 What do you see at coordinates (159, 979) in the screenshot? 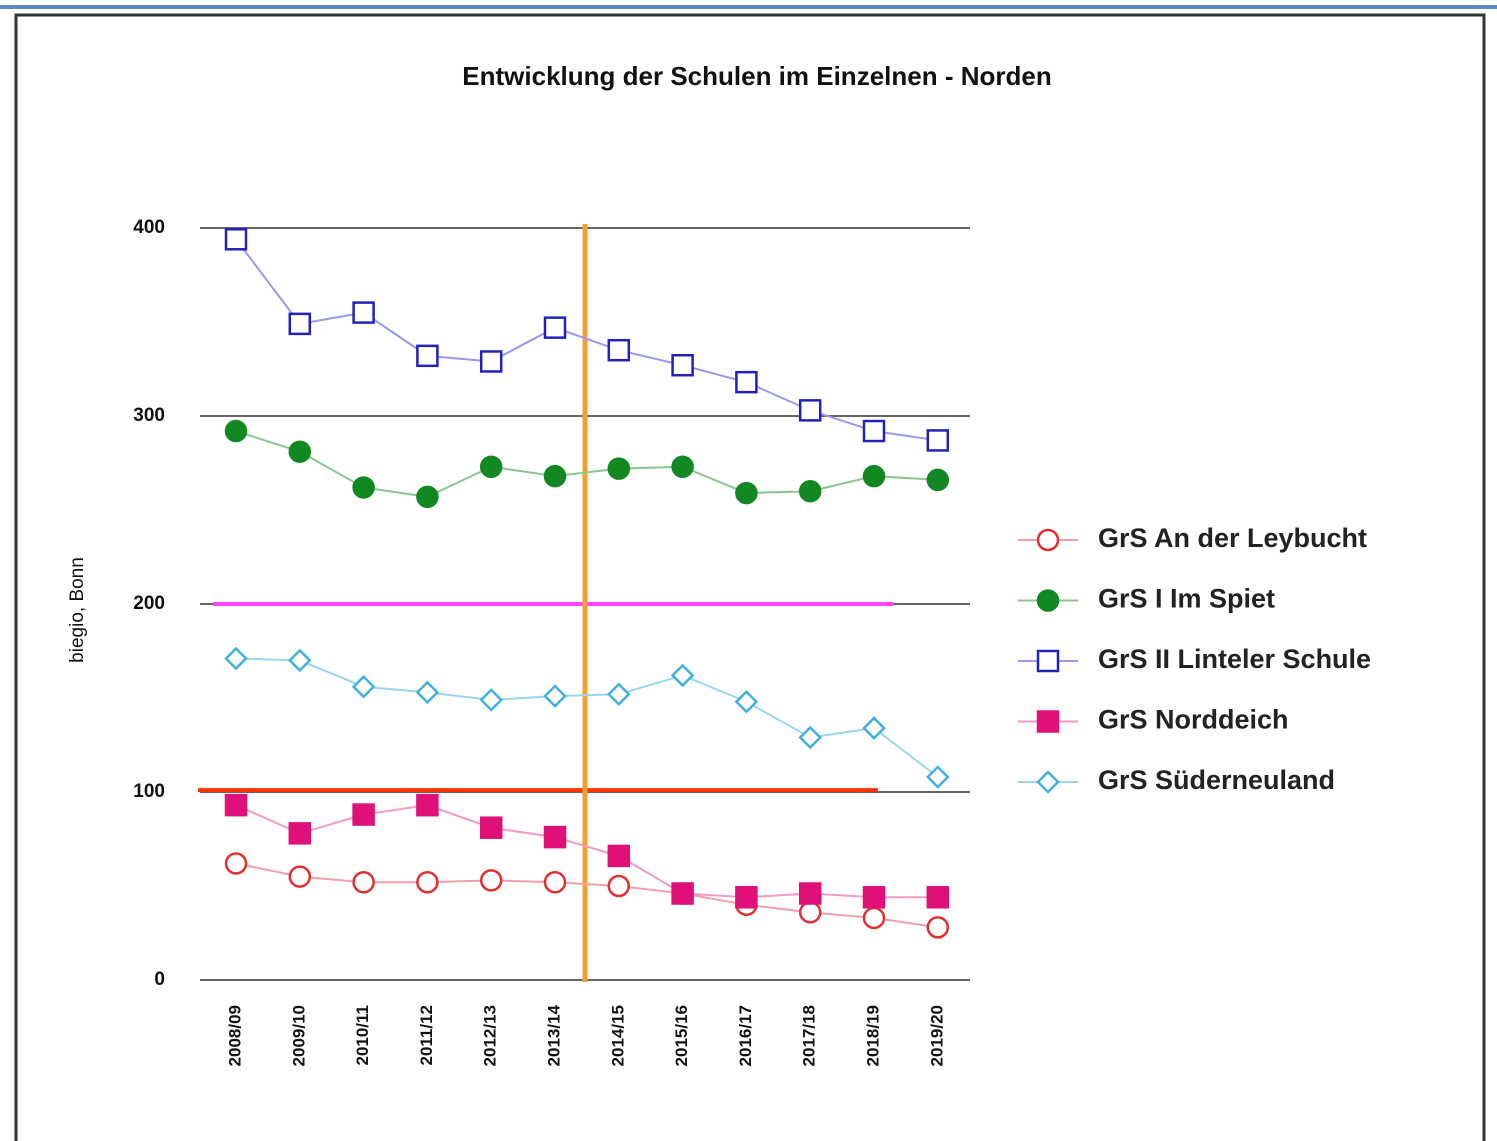
I see `y-tick-label: 0` at bounding box center [159, 979].